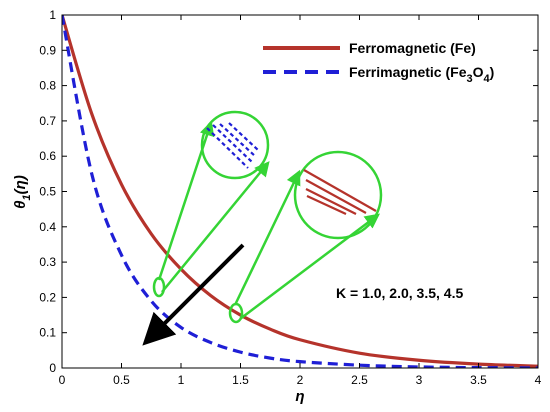 The height and width of the screenshot is (412, 550). I want to click on x-tick-label: 2, so click(300, 380).